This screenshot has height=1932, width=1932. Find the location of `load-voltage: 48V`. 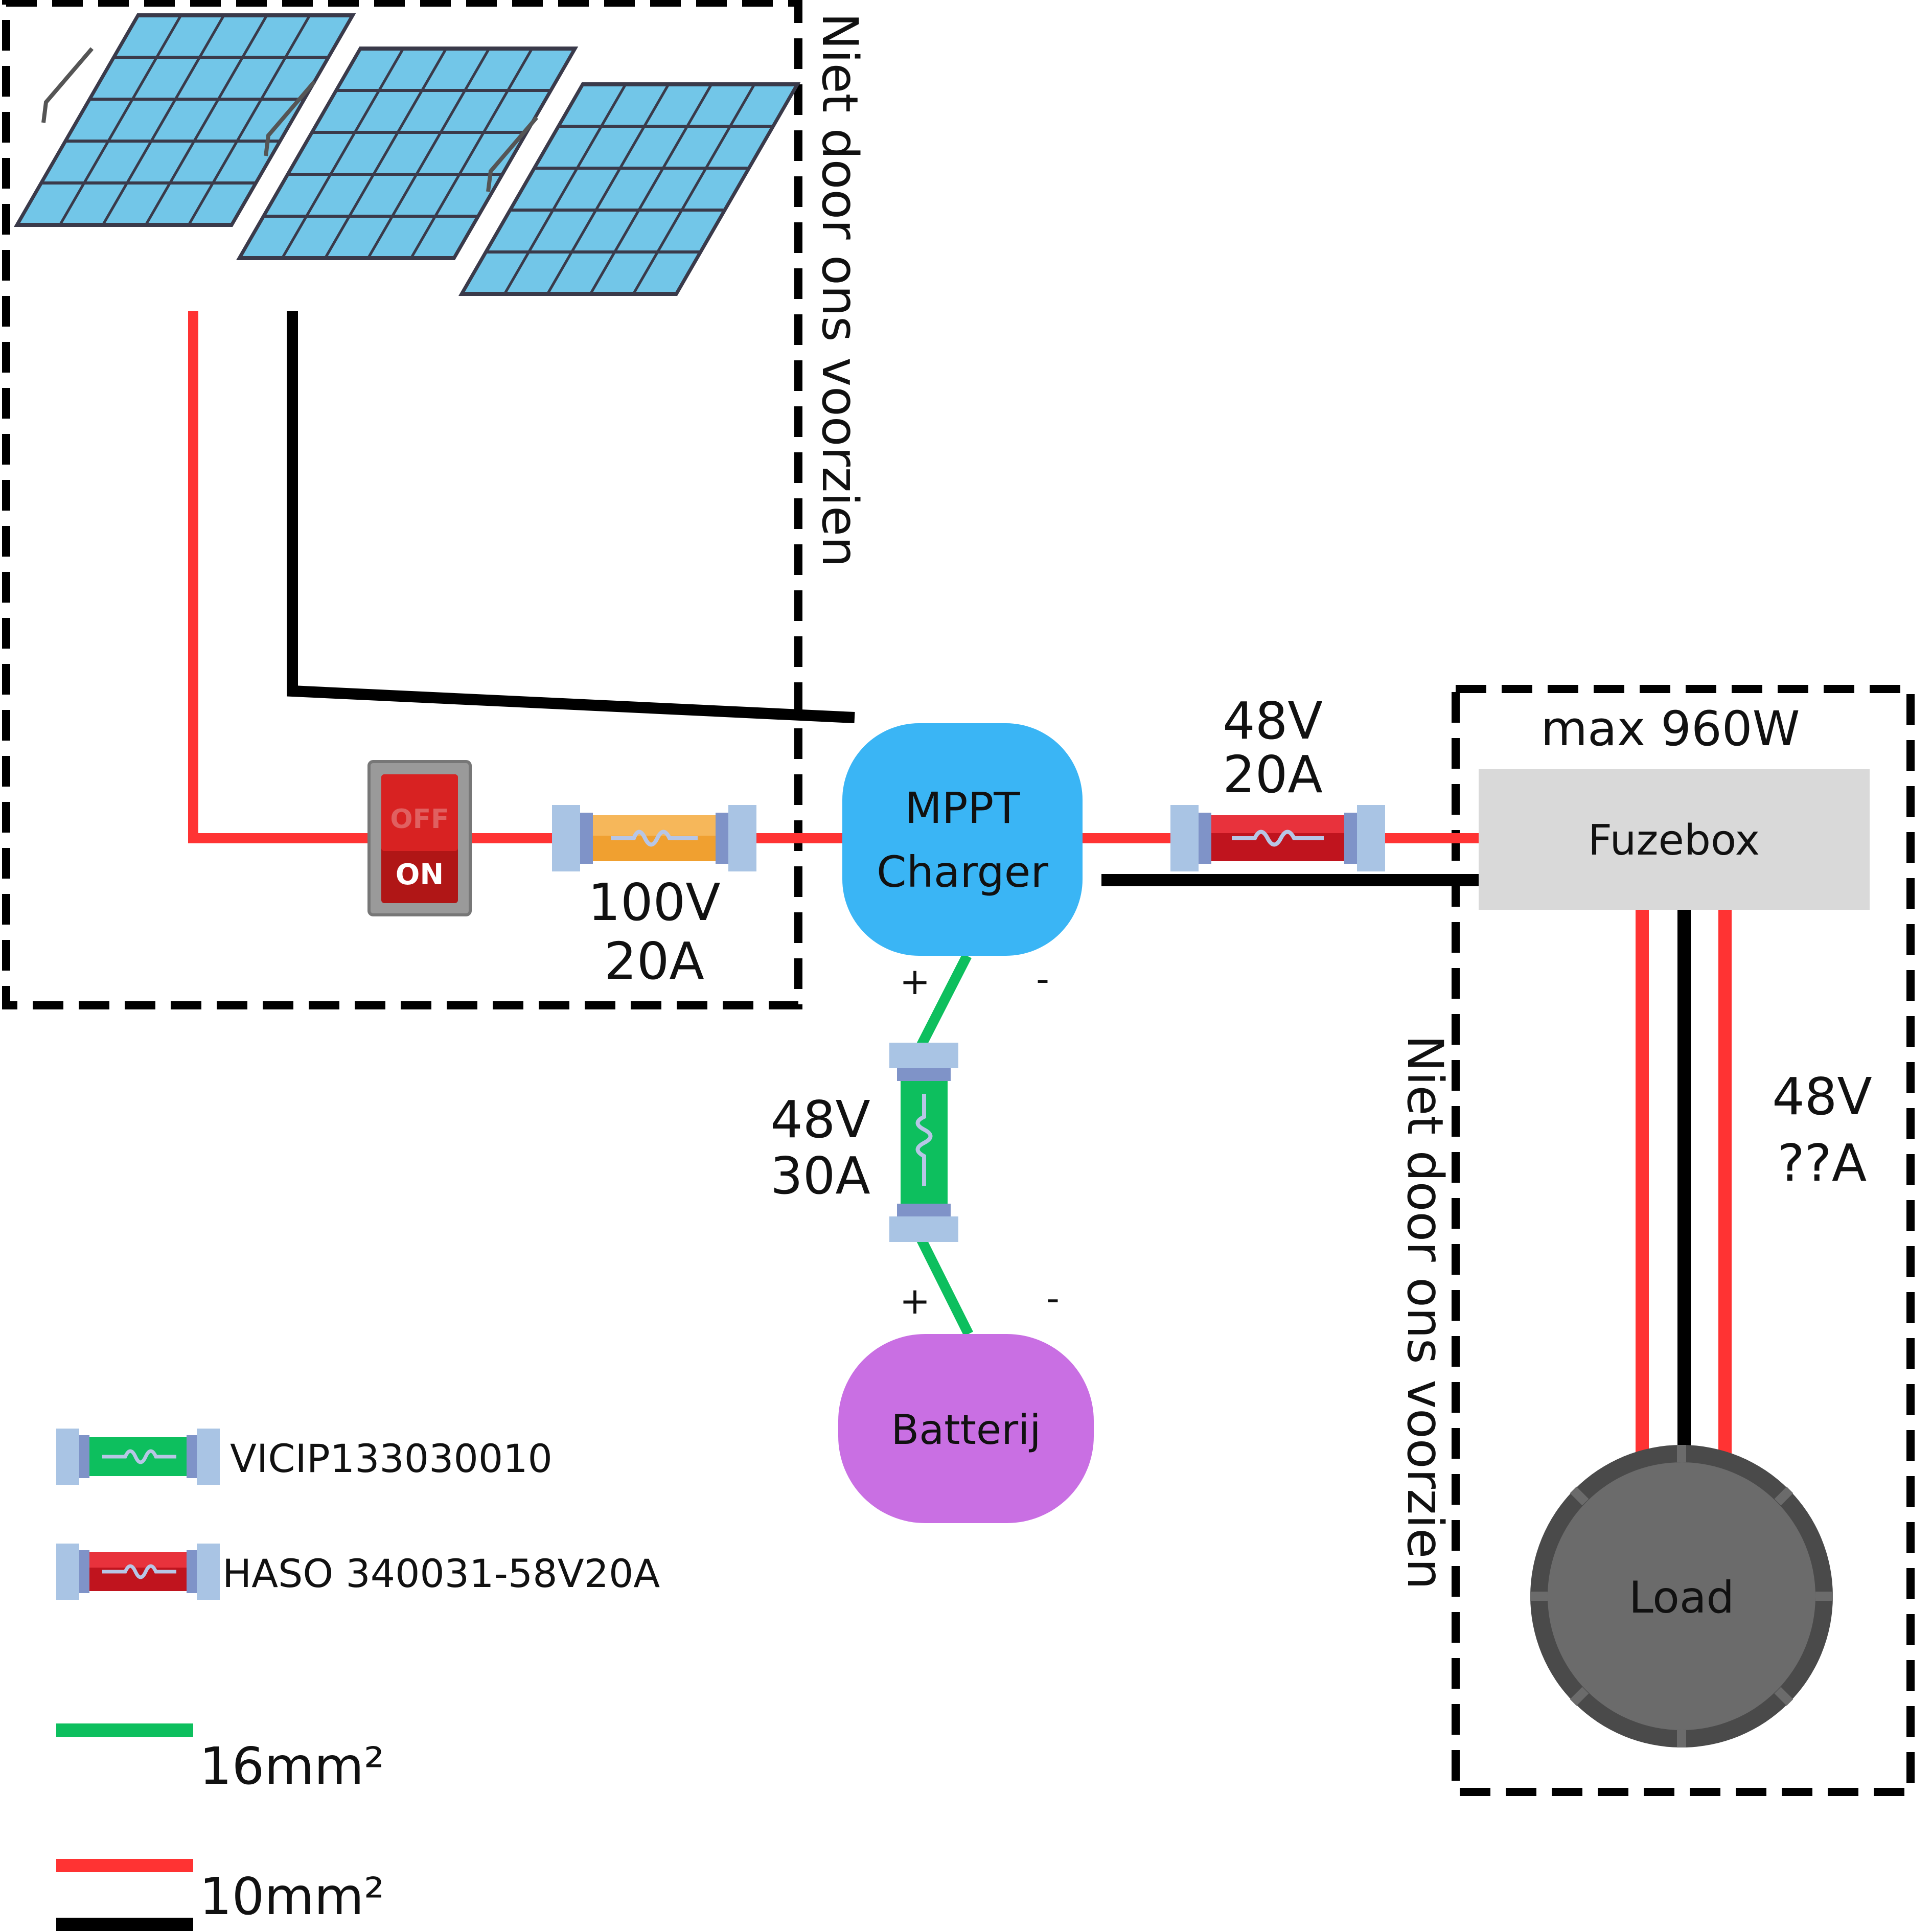

load-voltage: 48V is located at coordinates (1822, 1096).